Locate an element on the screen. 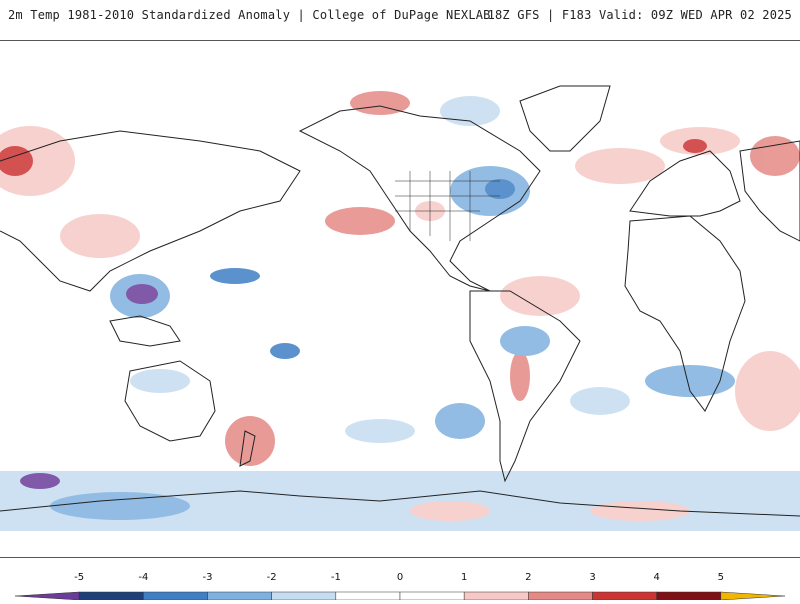 The height and width of the screenshot is (604, 800). colorbar-tick-label: -1 is located at coordinates (335, 577).